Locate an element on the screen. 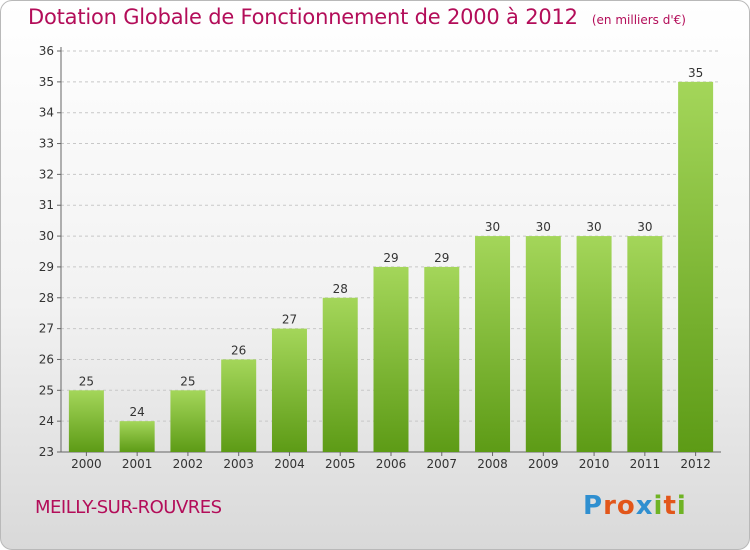 Image resolution: width=750 pixels, height=550 pixels. x-tick-label: 2001 is located at coordinates (137, 464).